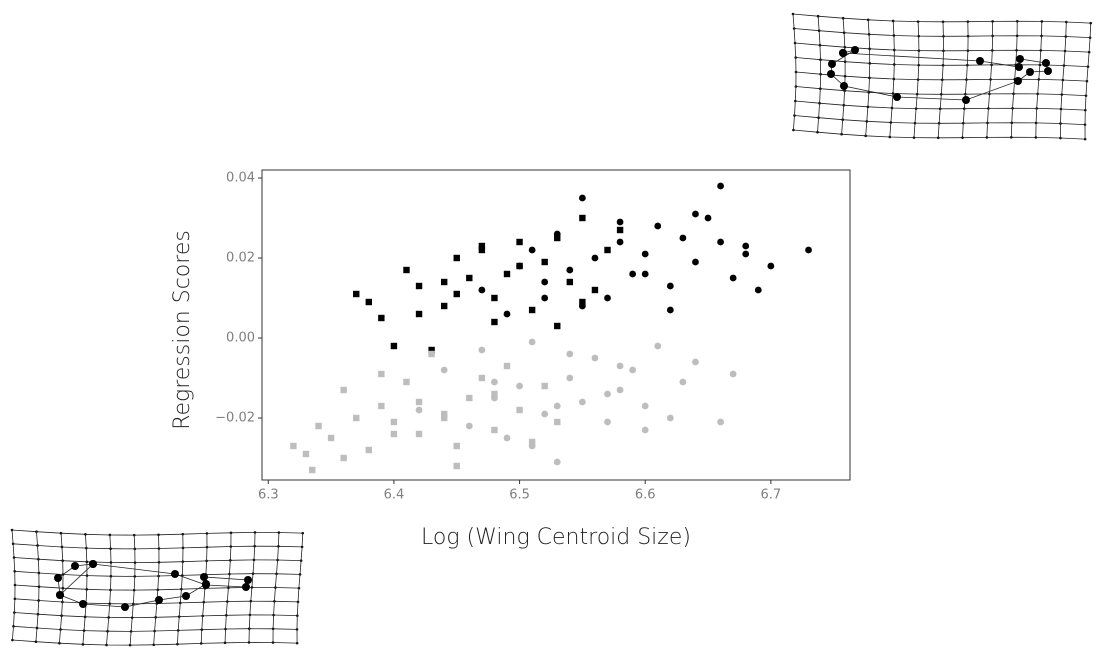 The height and width of the screenshot is (654, 1098). Describe the element at coordinates (771, 495) in the screenshot. I see `x-tick-label: 6.7` at that location.